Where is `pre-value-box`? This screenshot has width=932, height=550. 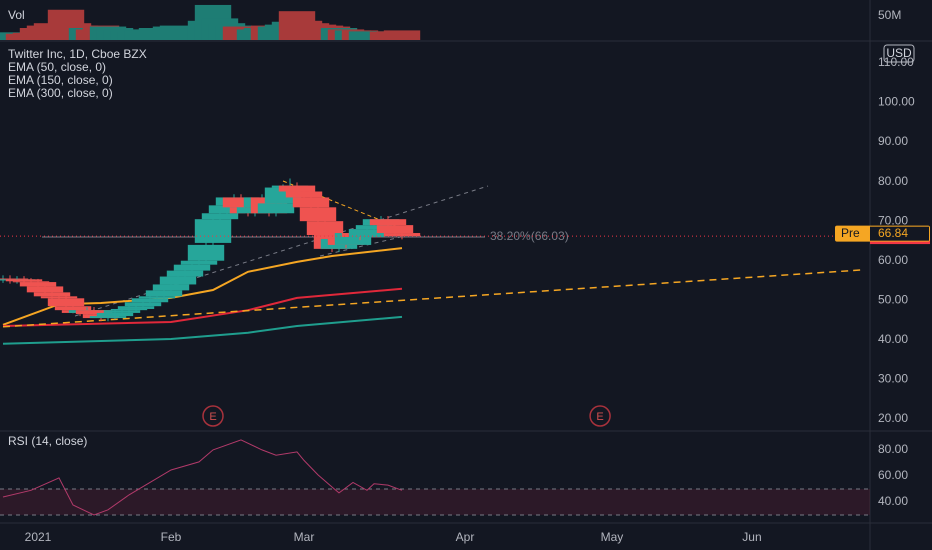
pre-value-box is located at coordinates (899, 233).